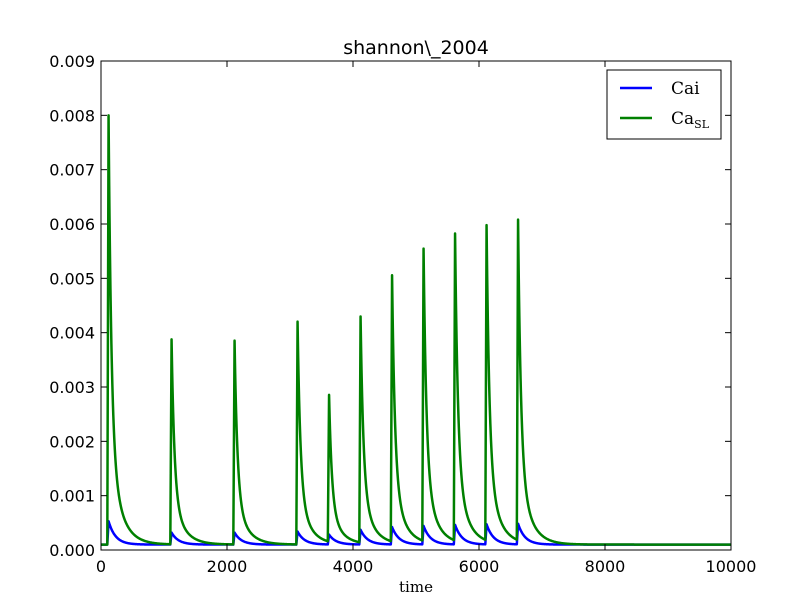 The width and height of the screenshot is (812, 612). I want to click on x-tick-label: 2000, so click(227, 566).